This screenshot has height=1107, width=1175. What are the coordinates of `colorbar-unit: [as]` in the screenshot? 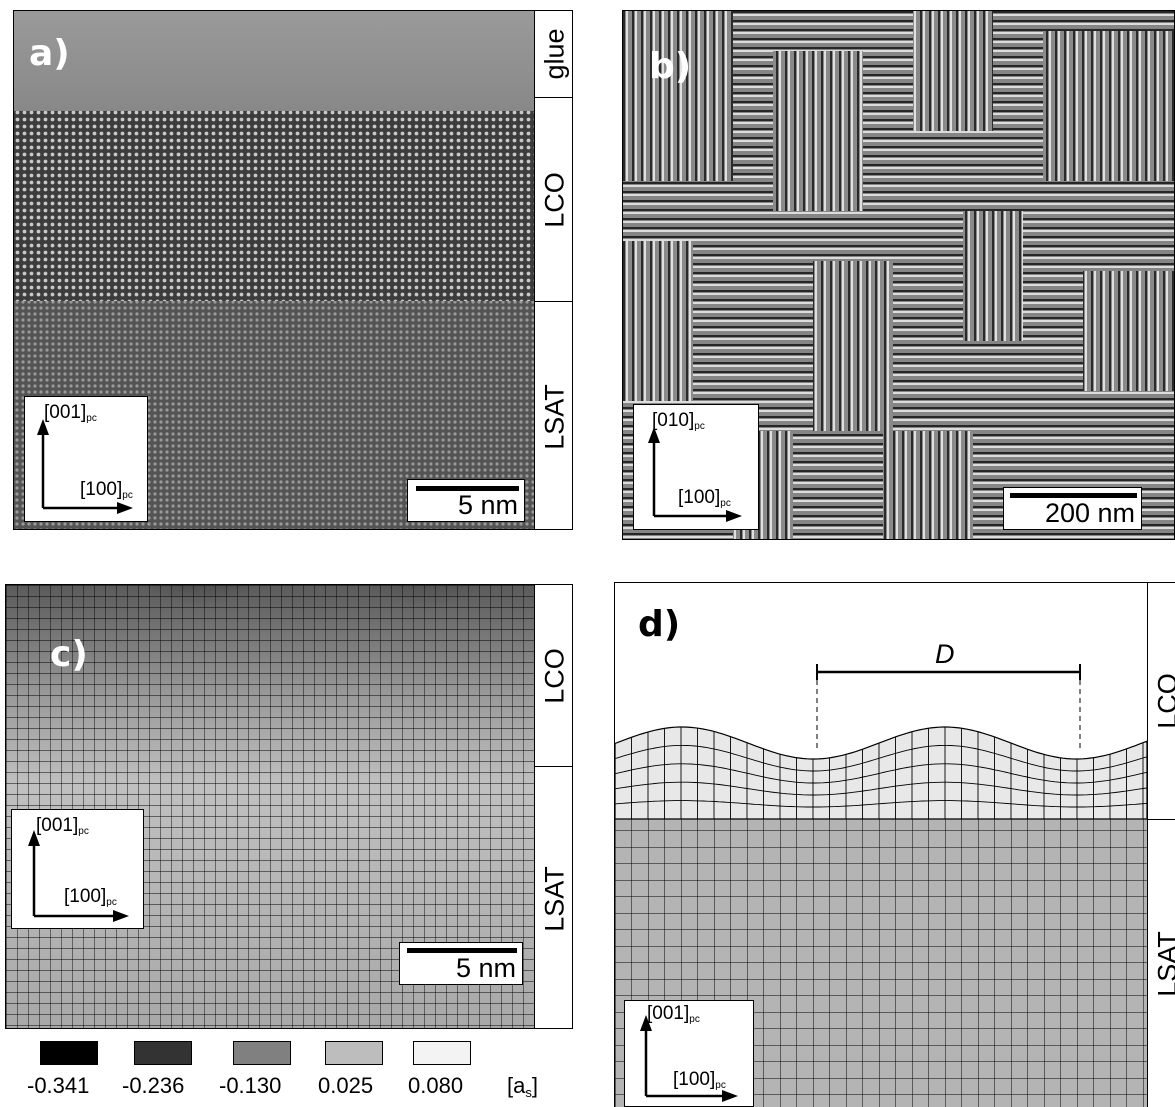 It's located at (522, 1086).